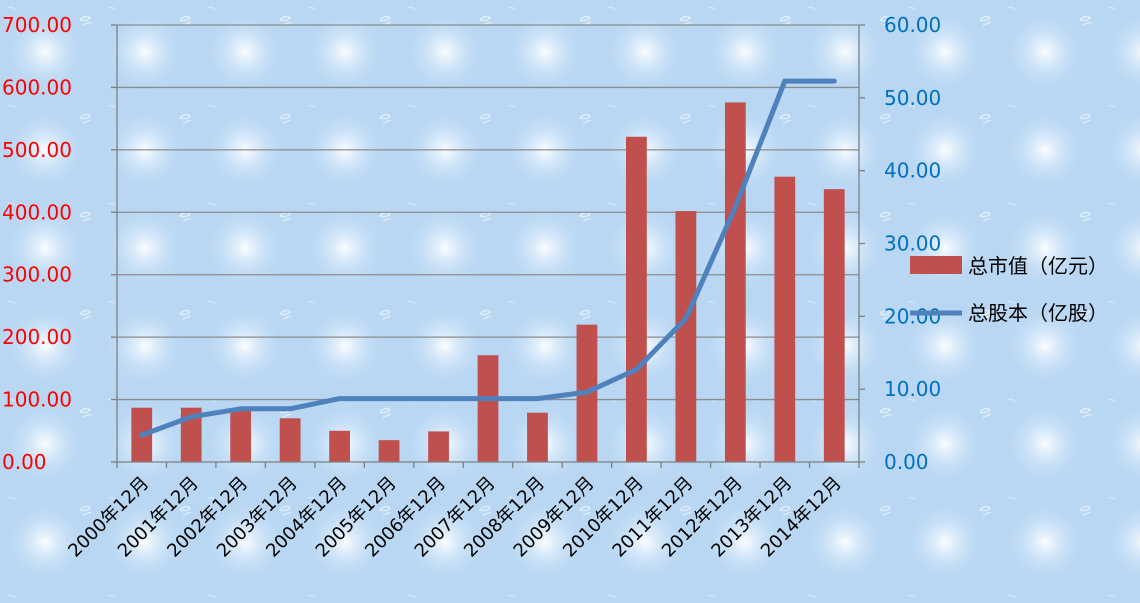 Image resolution: width=1140 pixels, height=603 pixels. I want to click on left-tick-label: 0.00, so click(24, 462).